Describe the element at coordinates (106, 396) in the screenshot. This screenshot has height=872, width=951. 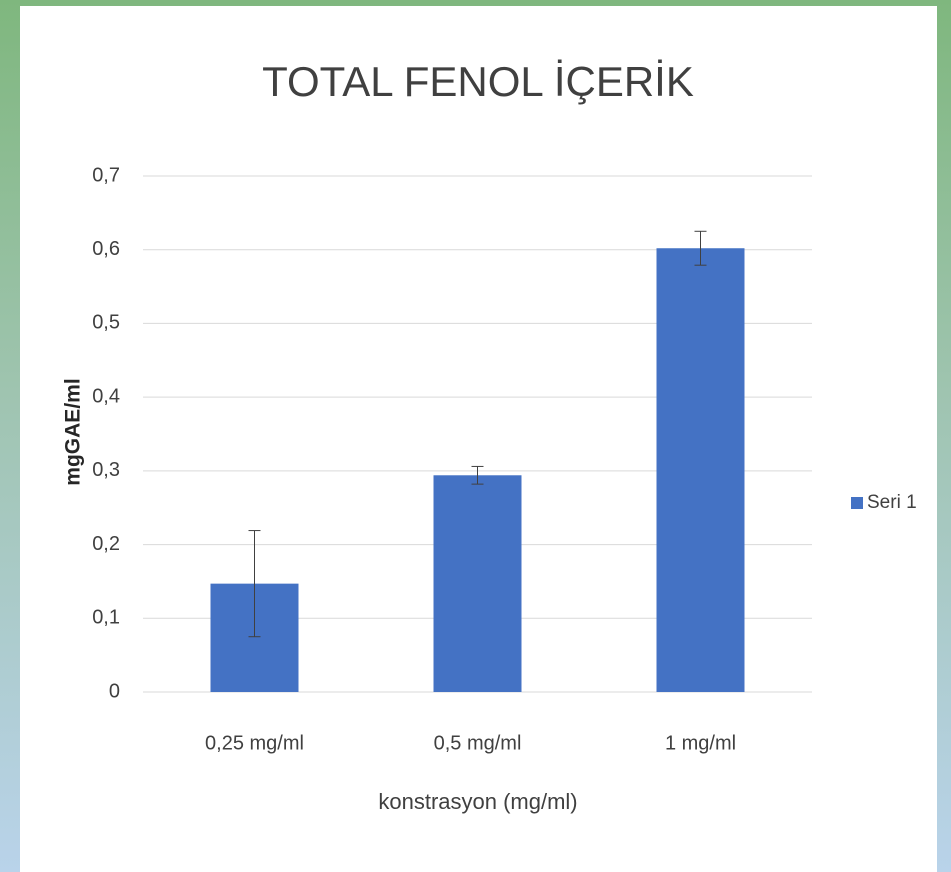
I see `y-tick-label: 0,4` at that location.